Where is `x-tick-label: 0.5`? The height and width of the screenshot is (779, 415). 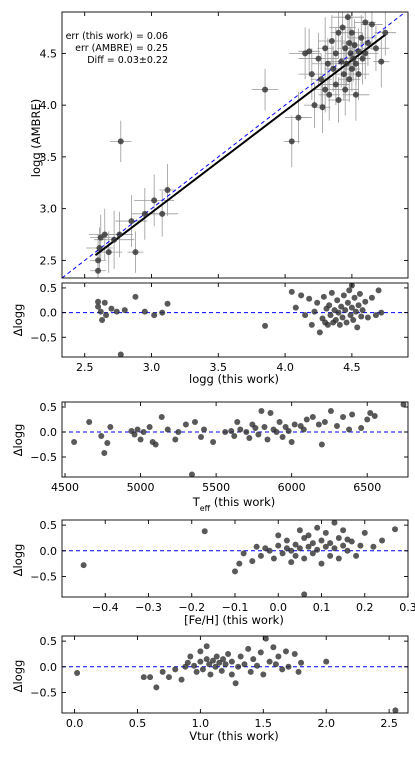
x-tick-label: 0.5 is located at coordinates (138, 723).